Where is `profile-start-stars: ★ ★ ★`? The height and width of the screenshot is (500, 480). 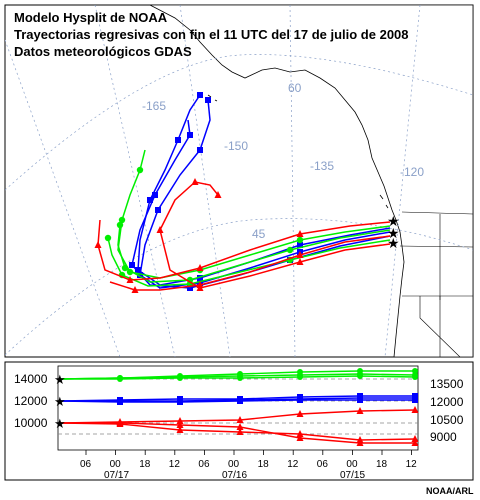 profile-start-stars: ★ ★ ★ is located at coordinates (60, 402).